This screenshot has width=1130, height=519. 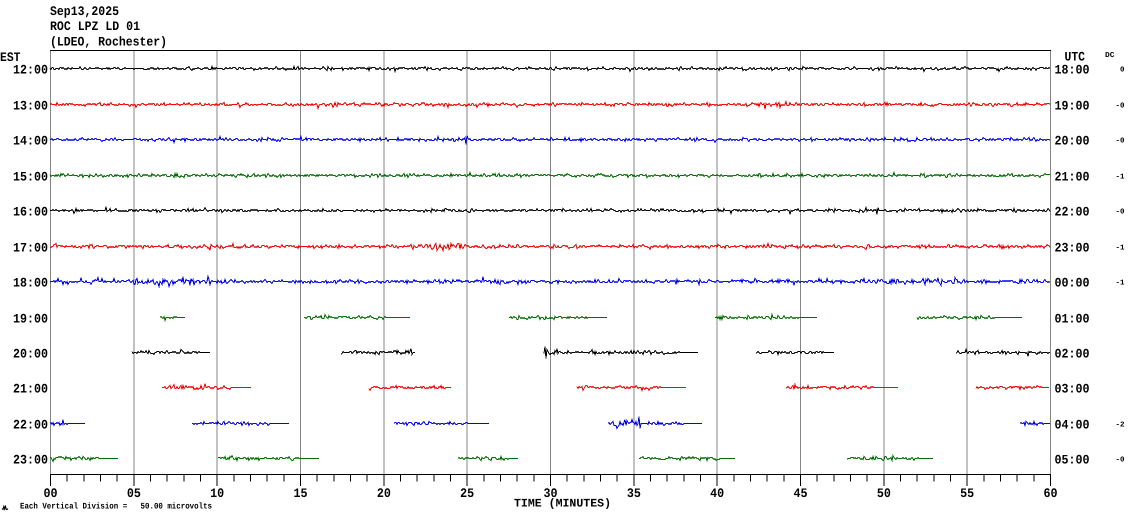 I want to click on svg-text: 35, so click(x=634, y=493).